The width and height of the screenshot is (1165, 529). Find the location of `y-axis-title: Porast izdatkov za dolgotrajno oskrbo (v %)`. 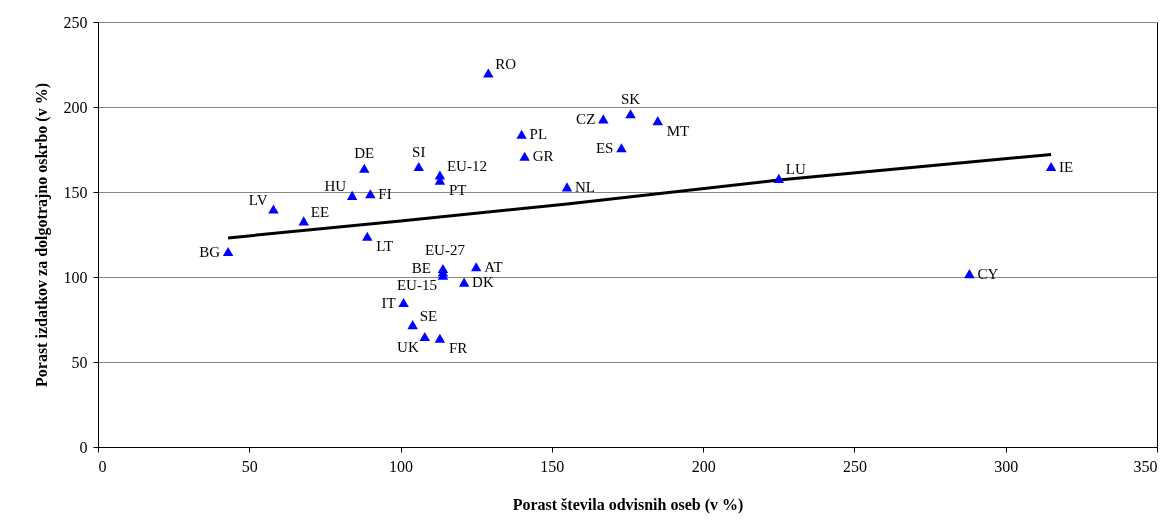

y-axis-title: Porast izdatkov za dolgotrajno oskrbo (v %) is located at coordinates (41, 235).